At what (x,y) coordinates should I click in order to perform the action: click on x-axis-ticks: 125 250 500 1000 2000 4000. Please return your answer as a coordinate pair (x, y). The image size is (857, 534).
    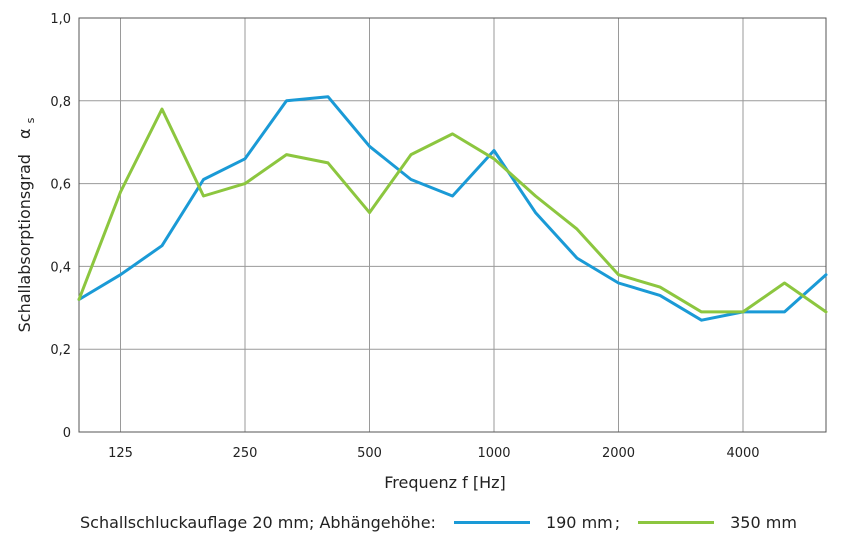
    Looking at the image, I should click on (433, 453).